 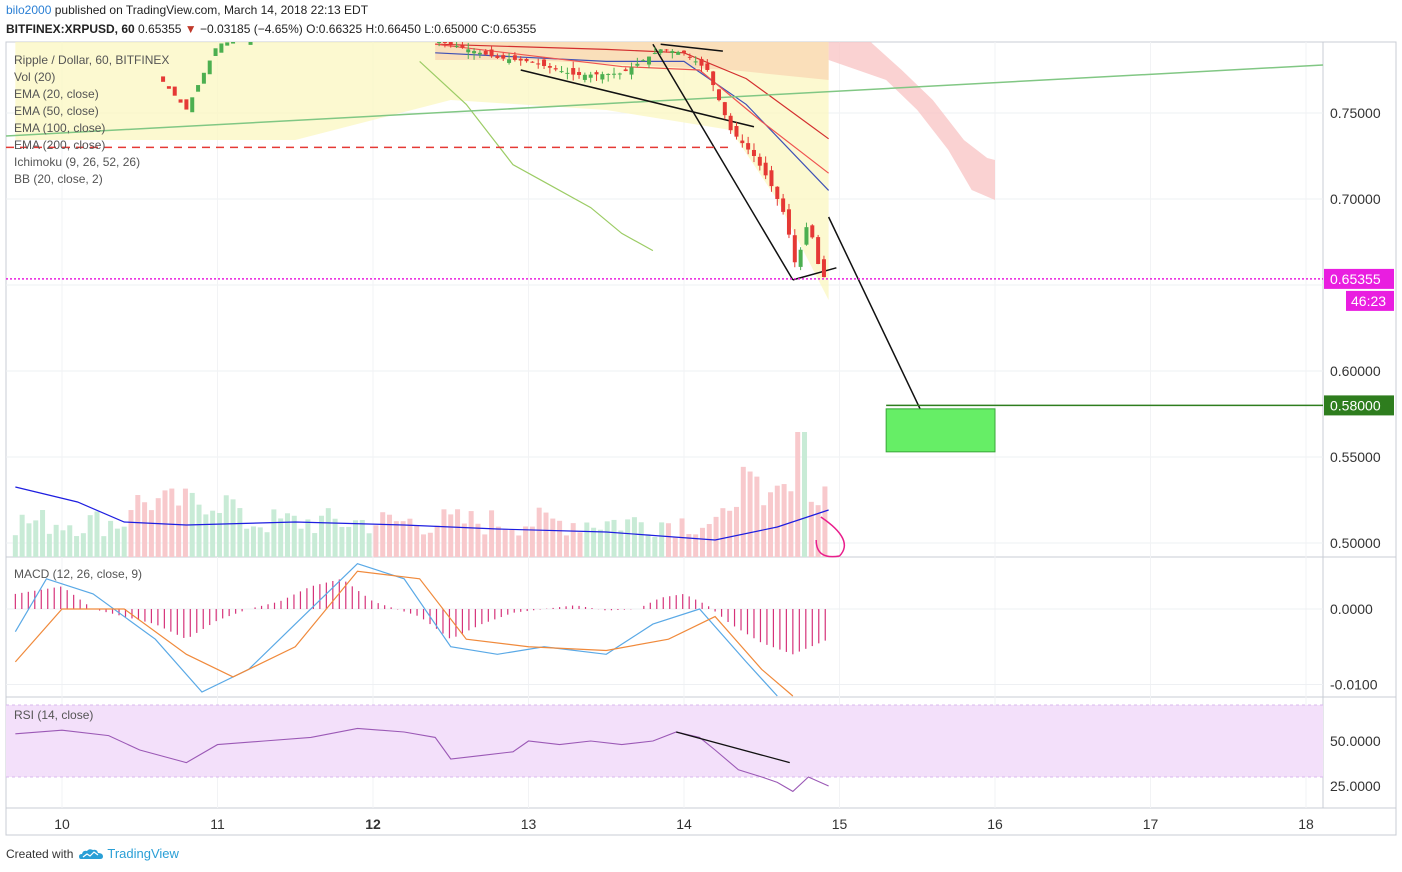 What do you see at coordinates (393, 29) in the screenshot?
I see `high-value: H:0.66450` at bounding box center [393, 29].